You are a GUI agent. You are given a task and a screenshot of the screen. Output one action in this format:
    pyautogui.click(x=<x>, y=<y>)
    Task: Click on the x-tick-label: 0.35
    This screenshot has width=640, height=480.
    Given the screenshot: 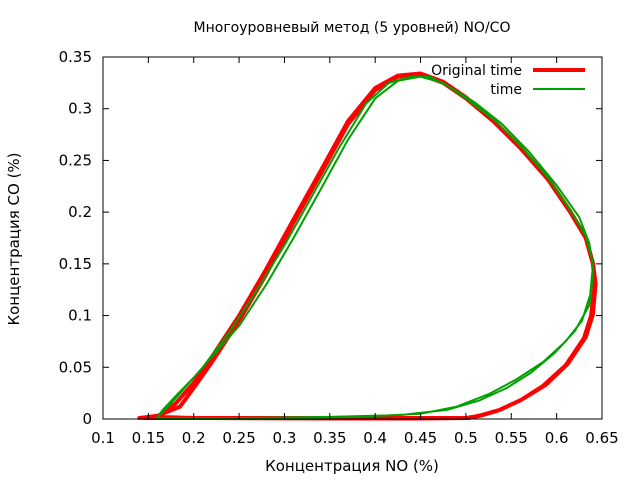 What is the action you would take?
    pyautogui.click(x=329, y=438)
    